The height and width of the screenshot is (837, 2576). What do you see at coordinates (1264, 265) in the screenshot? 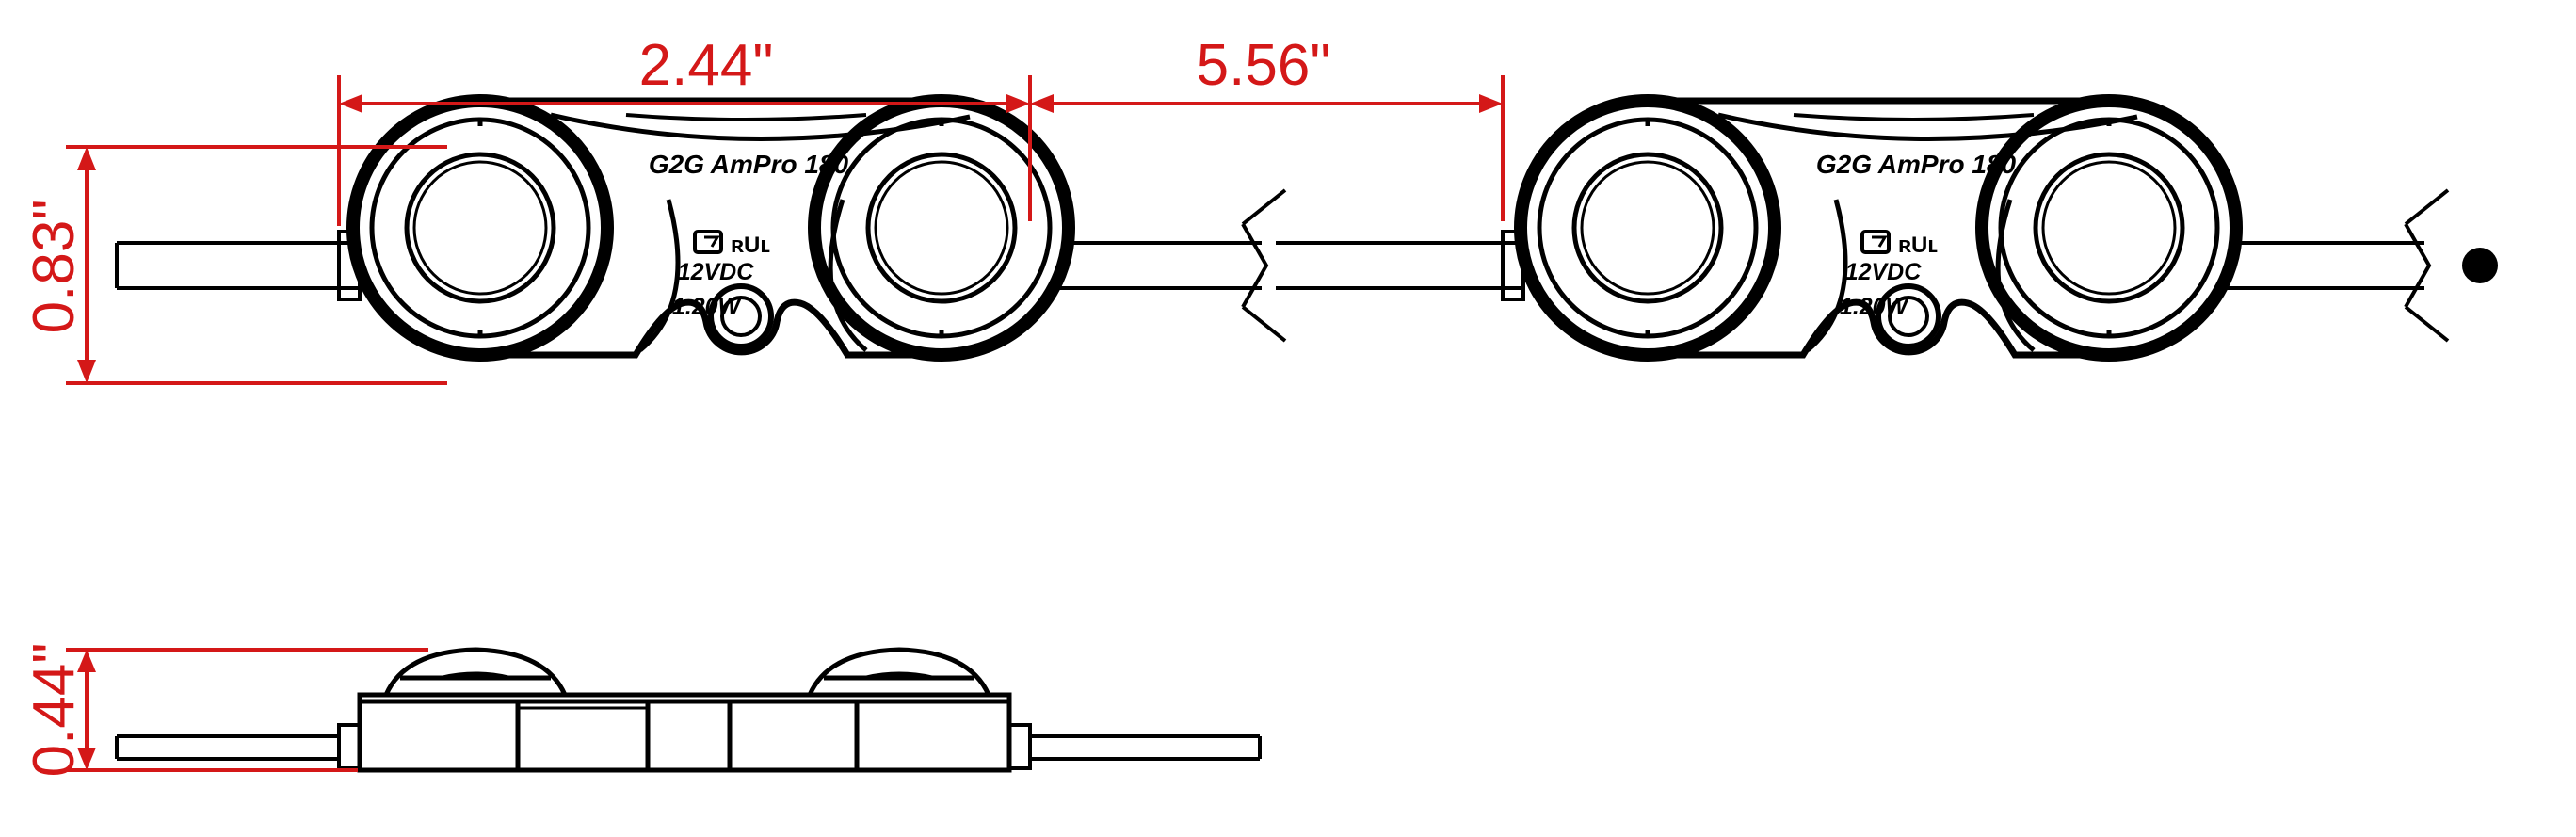
I see `wire-break-symbol` at bounding box center [1264, 265].